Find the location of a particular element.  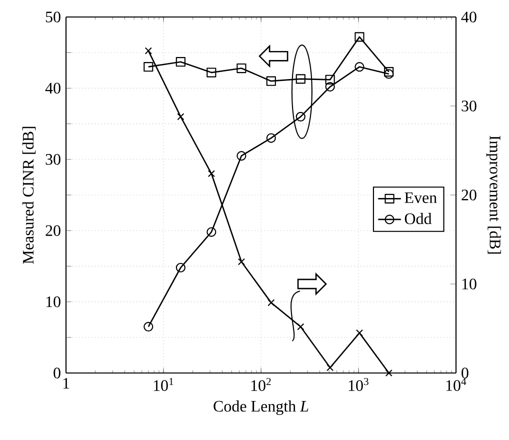

y2-tick-label: 30 is located at coordinates (469, 106).